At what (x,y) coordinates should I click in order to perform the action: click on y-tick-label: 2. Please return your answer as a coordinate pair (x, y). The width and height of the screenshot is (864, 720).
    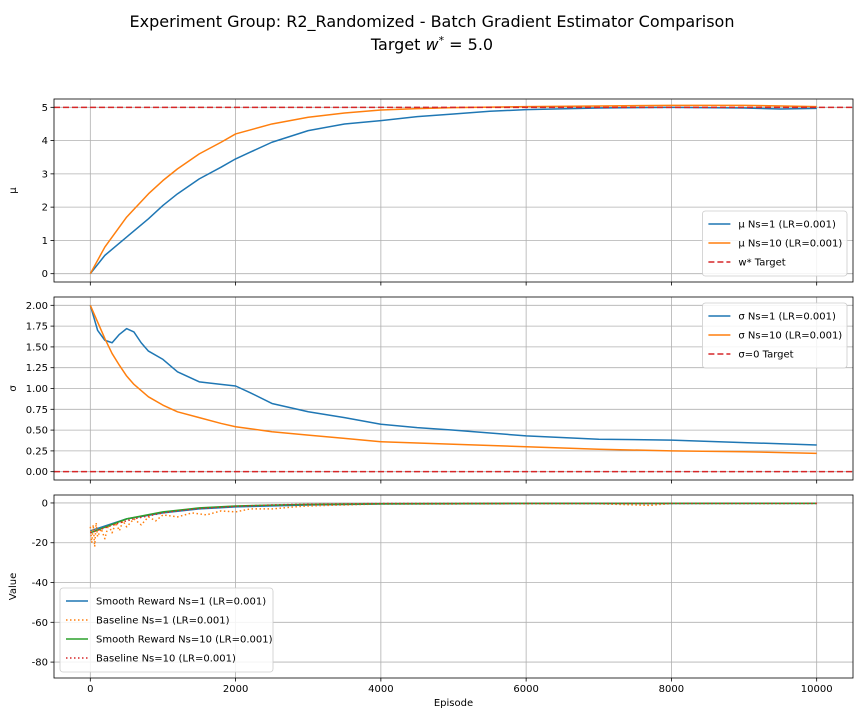
    Looking at the image, I should click on (45, 208).